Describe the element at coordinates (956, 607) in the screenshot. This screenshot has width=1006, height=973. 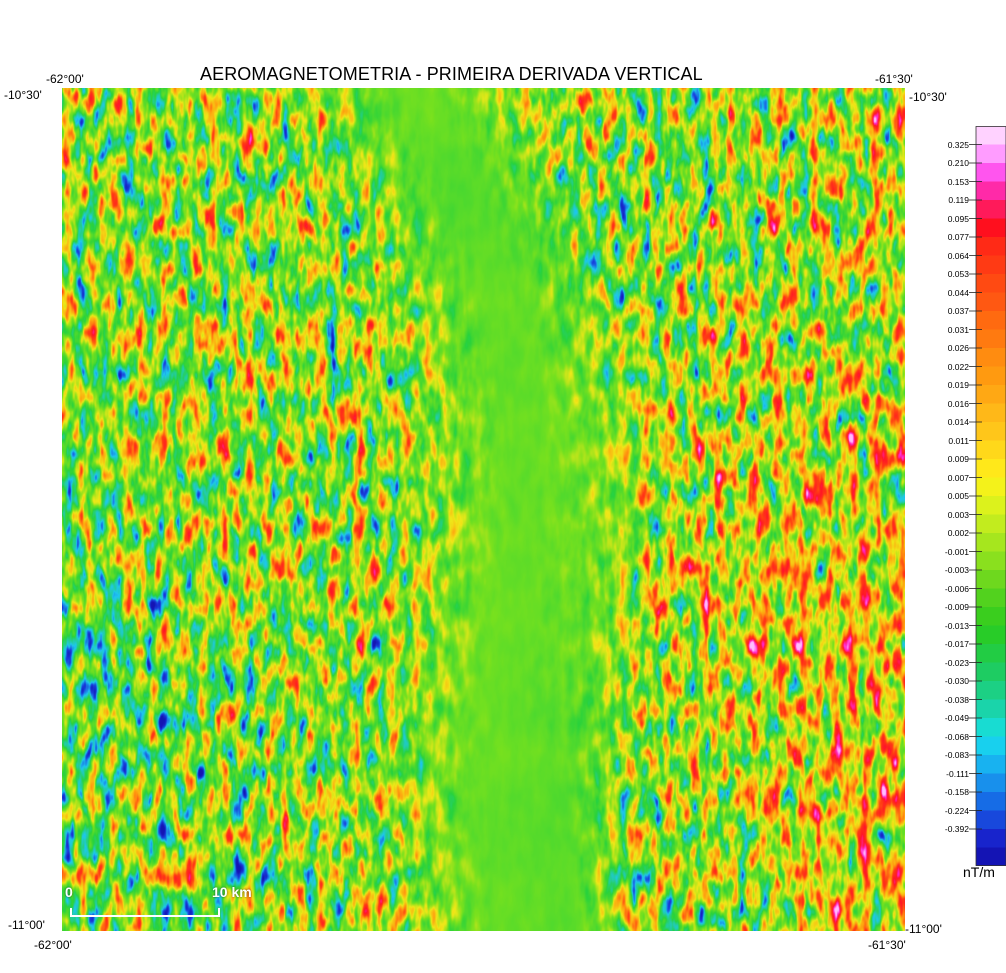
I see `legend-label: -0.009` at that location.